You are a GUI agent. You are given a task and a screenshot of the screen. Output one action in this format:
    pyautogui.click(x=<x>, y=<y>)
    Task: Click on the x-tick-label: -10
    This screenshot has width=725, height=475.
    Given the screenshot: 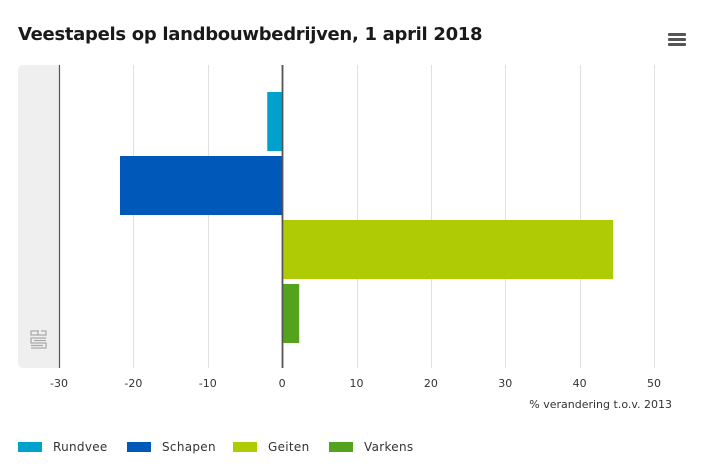 What is the action you would take?
    pyautogui.click(x=208, y=383)
    